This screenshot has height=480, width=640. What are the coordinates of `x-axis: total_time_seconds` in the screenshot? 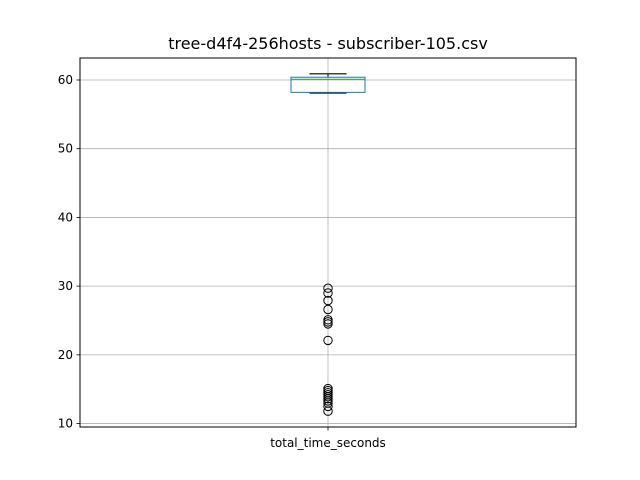 It's located at (328, 438).